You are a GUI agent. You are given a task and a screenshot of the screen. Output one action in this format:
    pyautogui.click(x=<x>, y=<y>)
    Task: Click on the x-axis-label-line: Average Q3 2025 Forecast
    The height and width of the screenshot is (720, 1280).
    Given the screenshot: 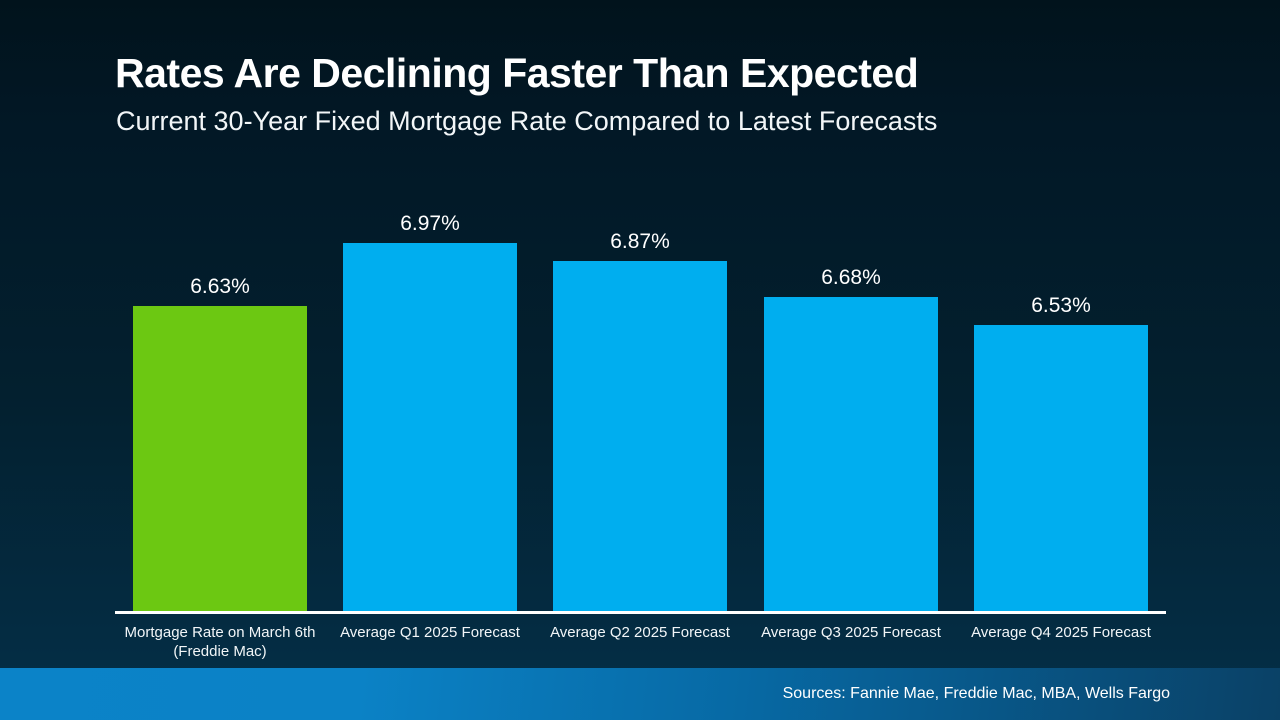 What is the action you would take?
    pyautogui.click(x=851, y=632)
    